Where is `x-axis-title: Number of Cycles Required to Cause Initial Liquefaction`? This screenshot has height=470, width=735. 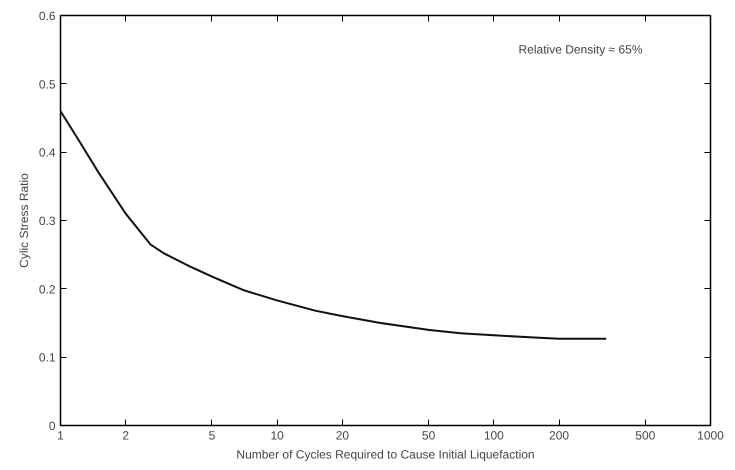
x-axis-title: Number of Cycles Required to Cause Initial Liquefaction is located at coordinates (385, 455).